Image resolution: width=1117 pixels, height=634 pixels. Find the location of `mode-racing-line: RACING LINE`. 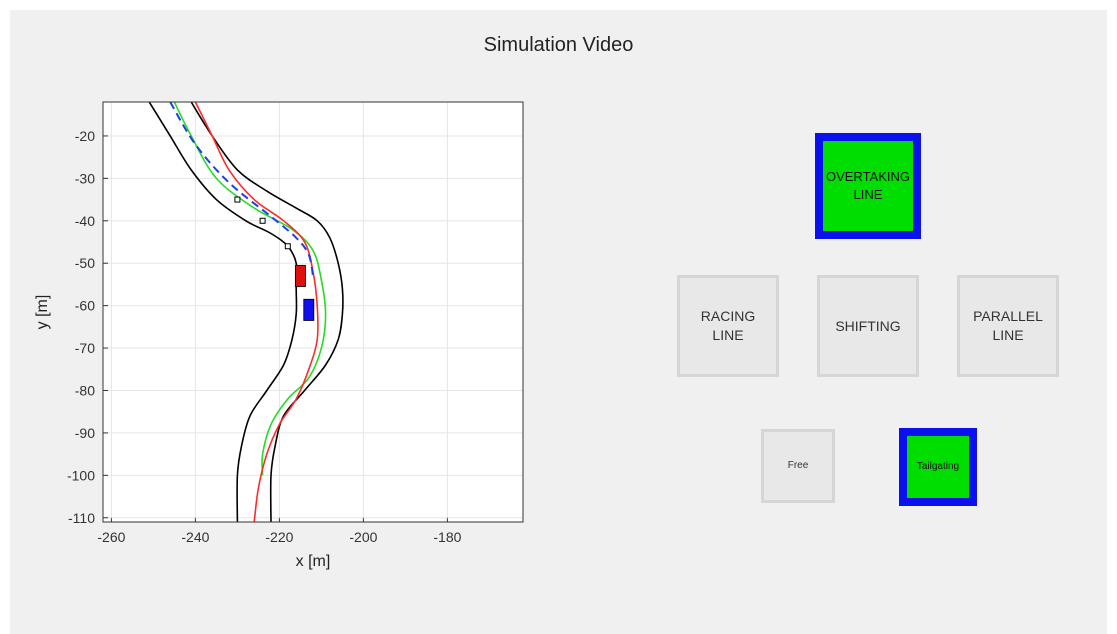

mode-racing-line: RACING LINE is located at coordinates (728, 326).